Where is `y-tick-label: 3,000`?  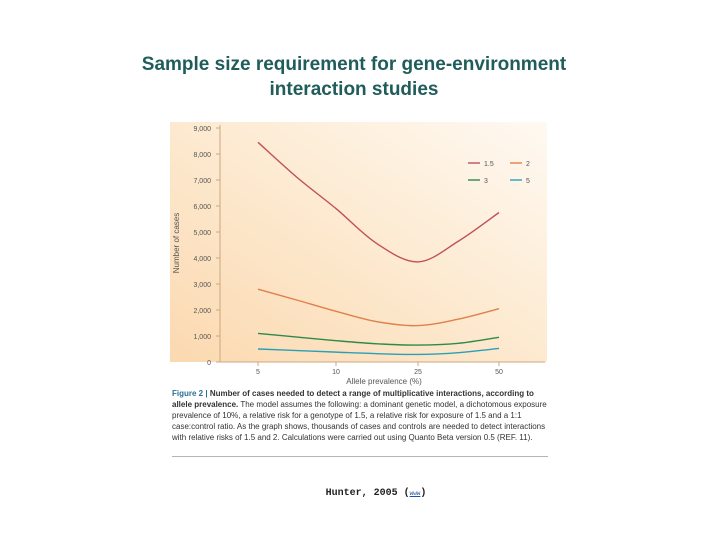
y-tick-label: 3,000 is located at coordinates (202, 285).